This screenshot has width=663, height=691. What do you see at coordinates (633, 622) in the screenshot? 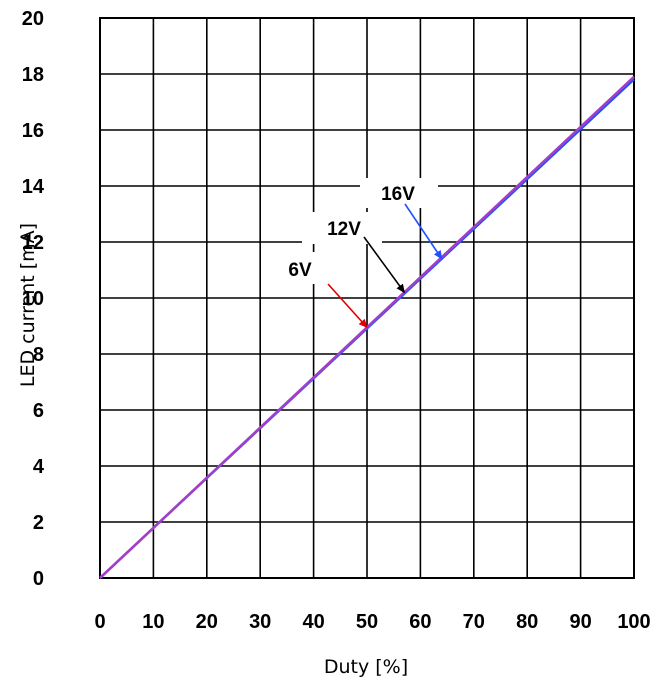
I see `x-tick-label: 100` at bounding box center [633, 622].